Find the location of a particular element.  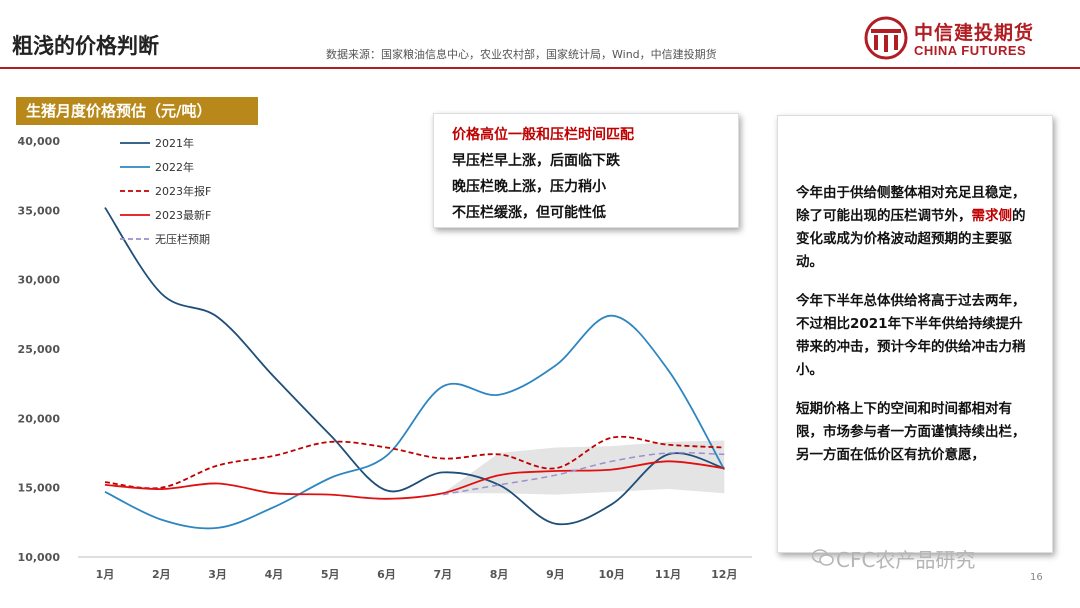

callout-heading: 价格高位一般和压栏时间匹配 is located at coordinates (543, 135).